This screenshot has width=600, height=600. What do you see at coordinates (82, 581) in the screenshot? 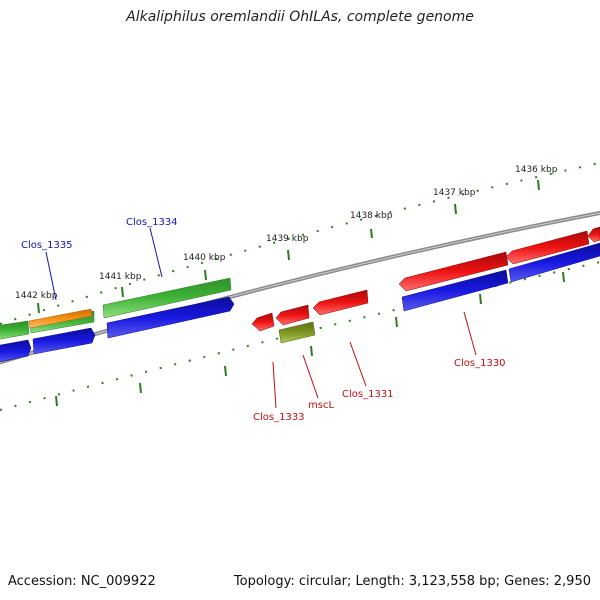
I see `accession-text: Accession: NC_009922` at bounding box center [82, 581].